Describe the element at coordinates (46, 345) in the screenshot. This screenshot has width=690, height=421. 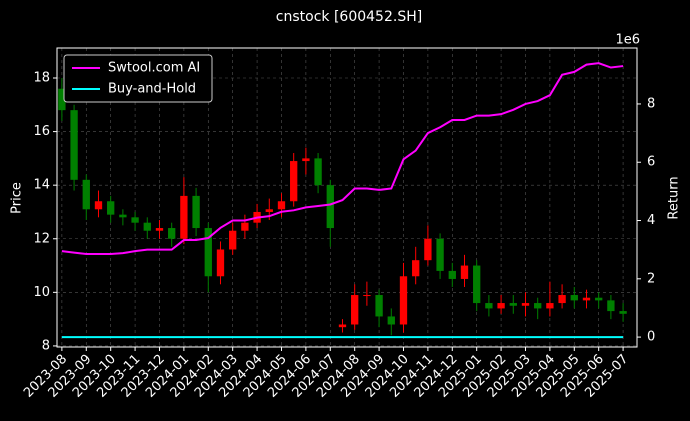
I see `y-tick-label: 8` at that location.